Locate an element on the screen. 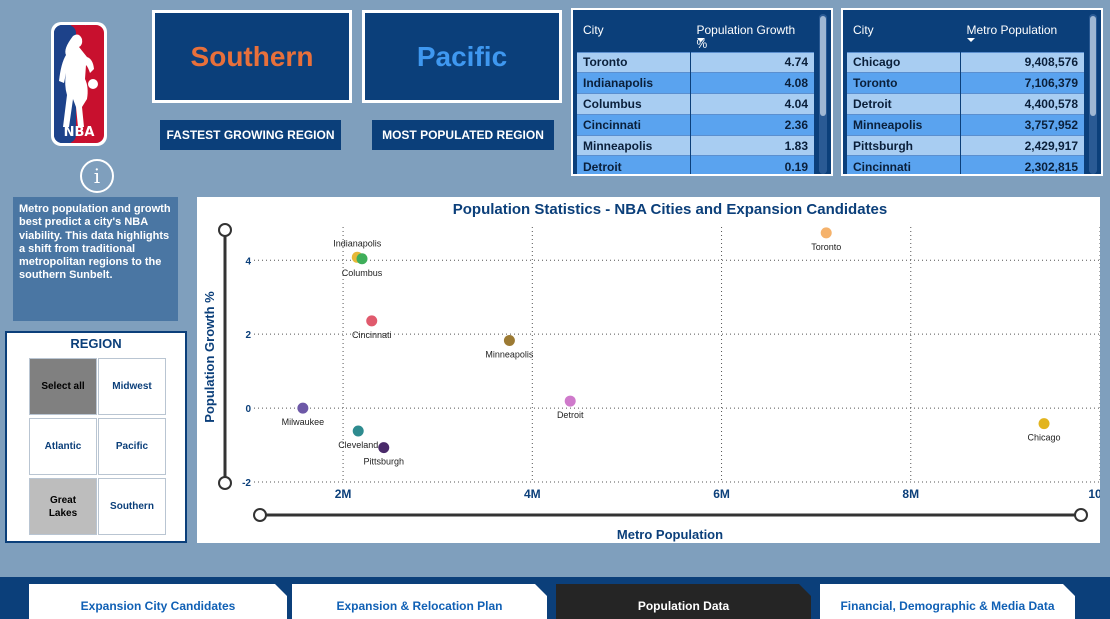  data-label: Indianapolis is located at coordinates (357, 243).